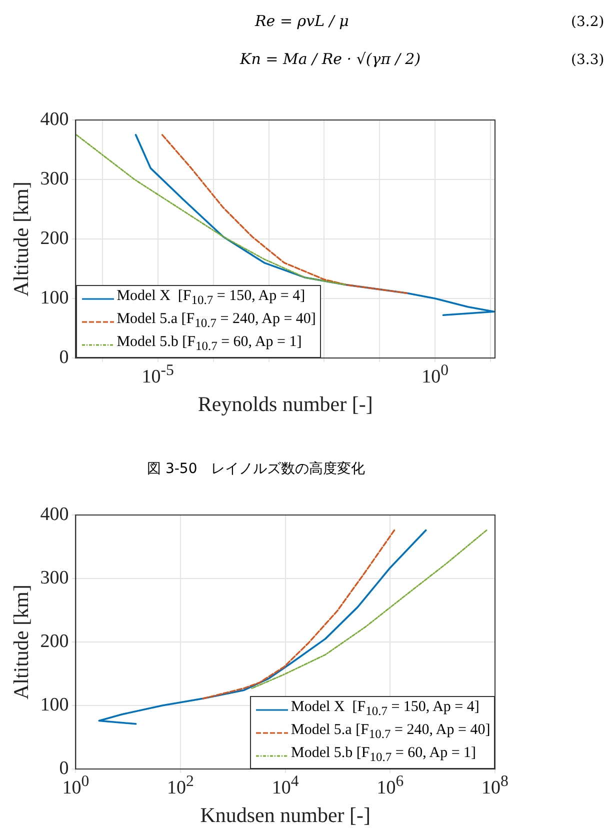  Describe the element at coordinates (390, 786) in the screenshot. I see `x-tick-label: 10$^{6}$` at that location.